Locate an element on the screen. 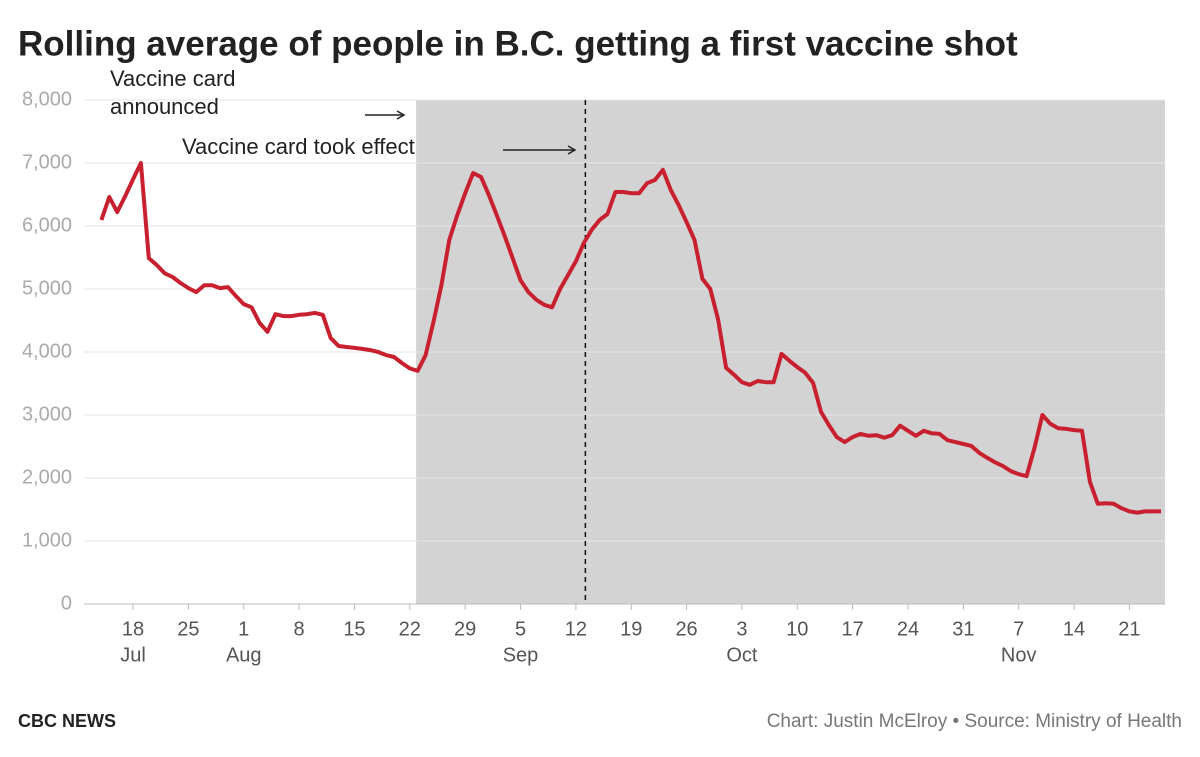 The width and height of the screenshot is (1200, 757). y-tick-label: 1,000 is located at coordinates (47, 540).